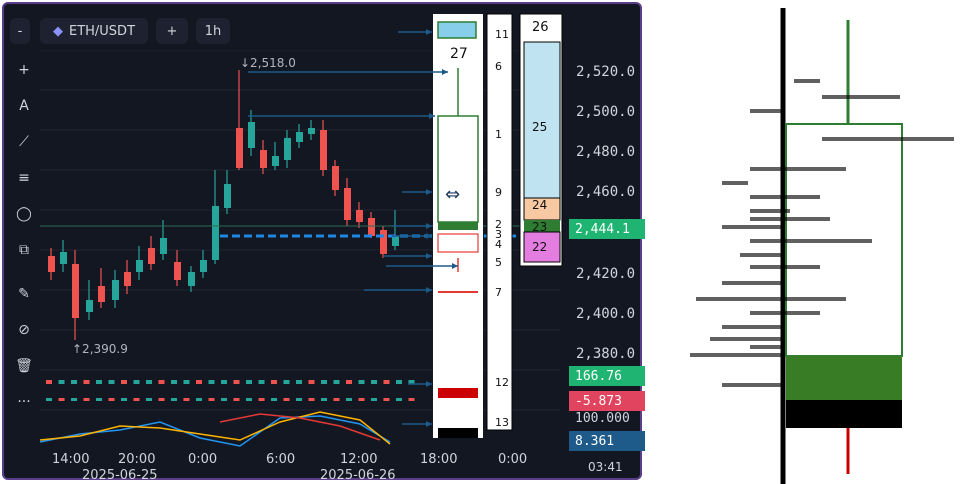 This screenshot has height=484, width=960. Describe the element at coordinates (172, 31) in the screenshot. I see `add-symbol-button: +` at that location.